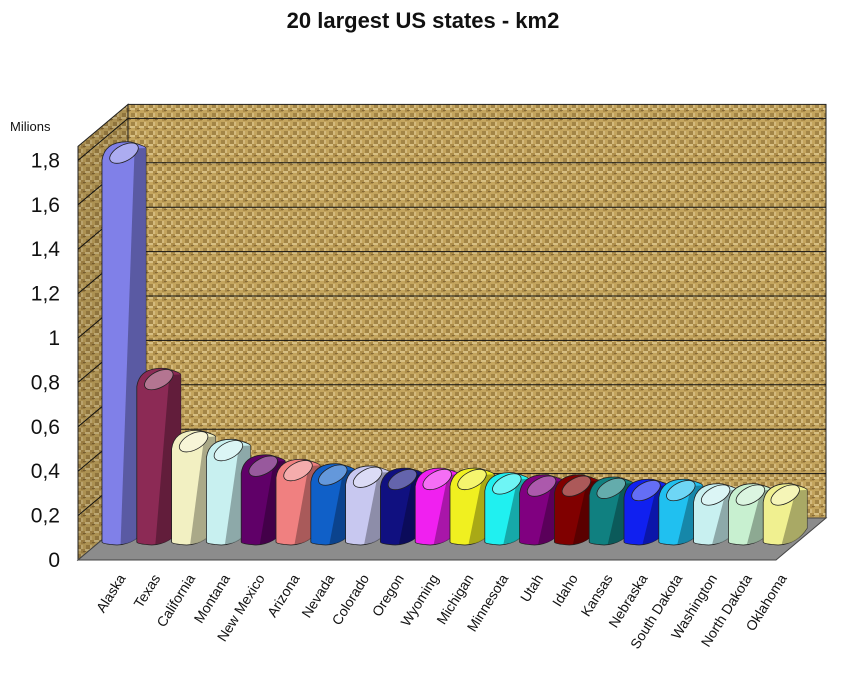  I want to click on bar-shadow, so click(794, 516).